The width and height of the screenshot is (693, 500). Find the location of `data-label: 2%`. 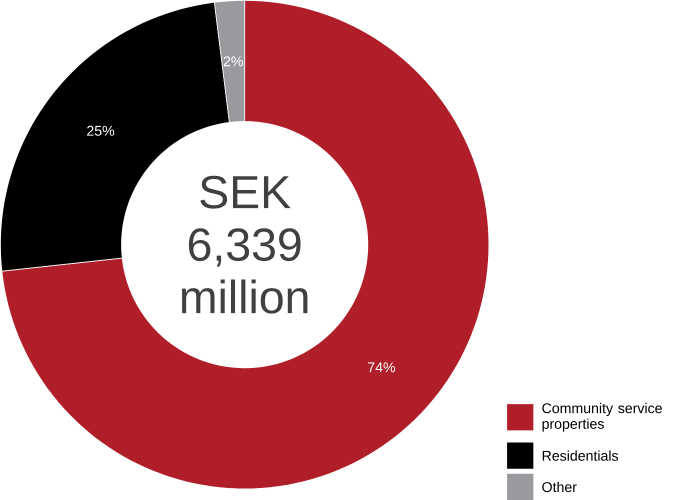

data-label: 2% is located at coordinates (233, 61).